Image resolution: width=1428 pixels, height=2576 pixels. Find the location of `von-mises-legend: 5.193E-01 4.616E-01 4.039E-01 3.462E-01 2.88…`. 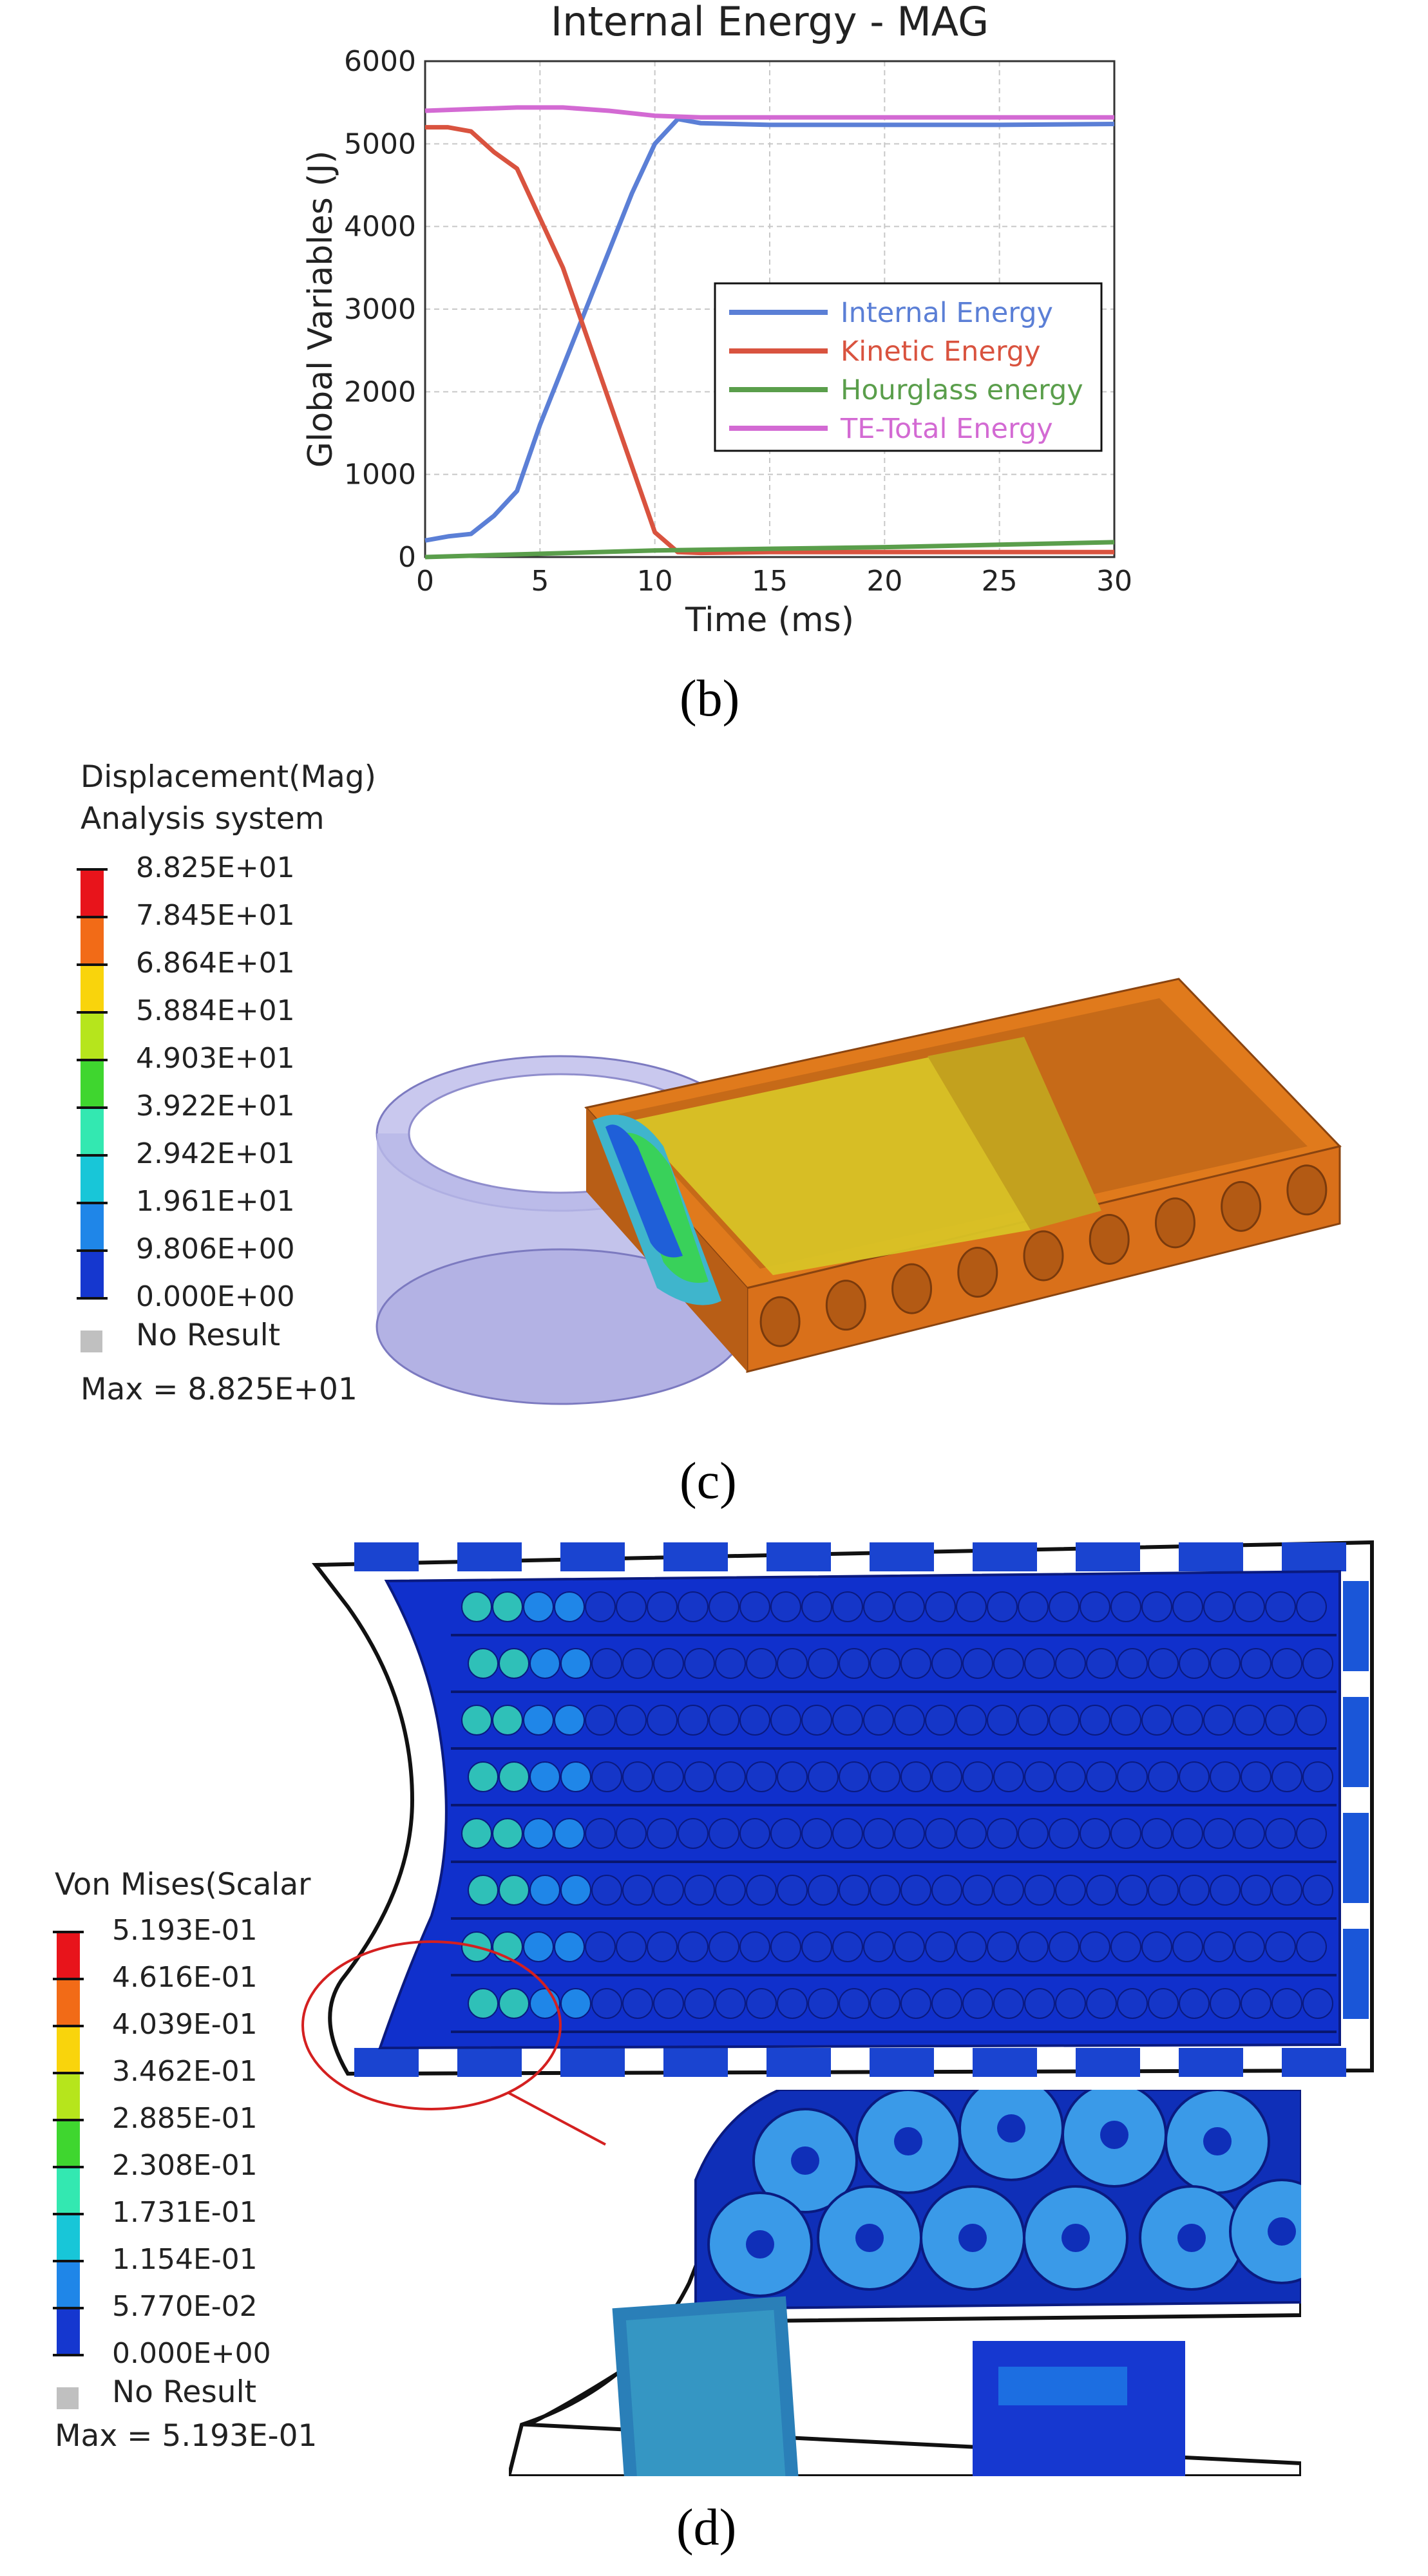

von-mises-legend: 5.193E-01 4.616E-01 4.039E-01 3.462E-01 2.88… is located at coordinates (185, 2162).